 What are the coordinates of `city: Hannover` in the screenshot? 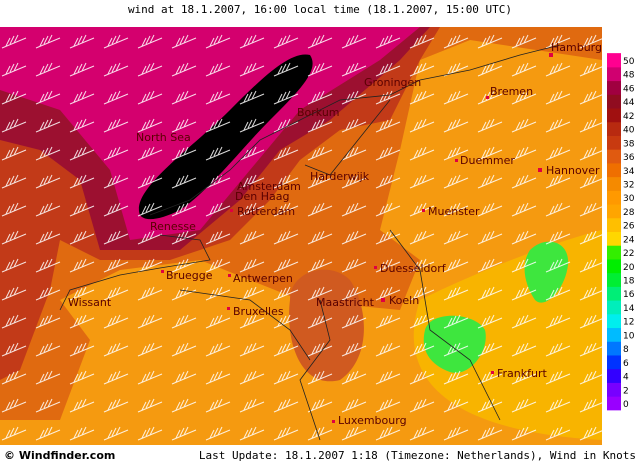 It's located at (569, 170).